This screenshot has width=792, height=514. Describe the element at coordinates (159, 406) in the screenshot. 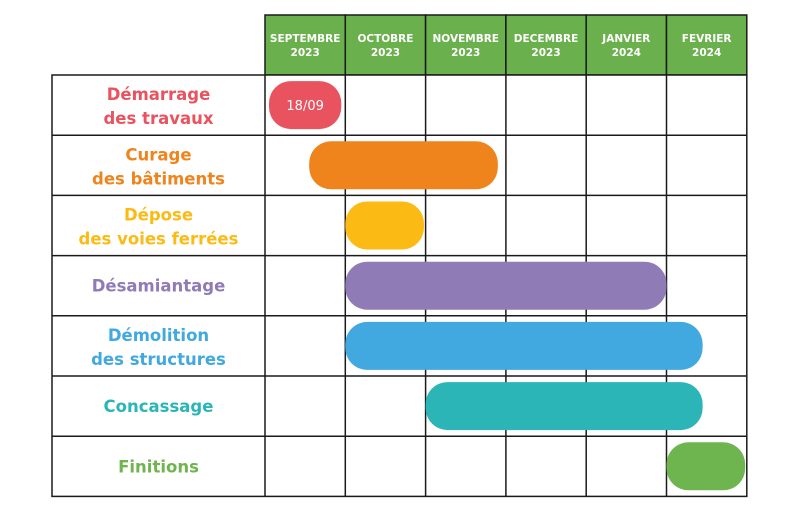

I see `task-label: Concassage` at that location.